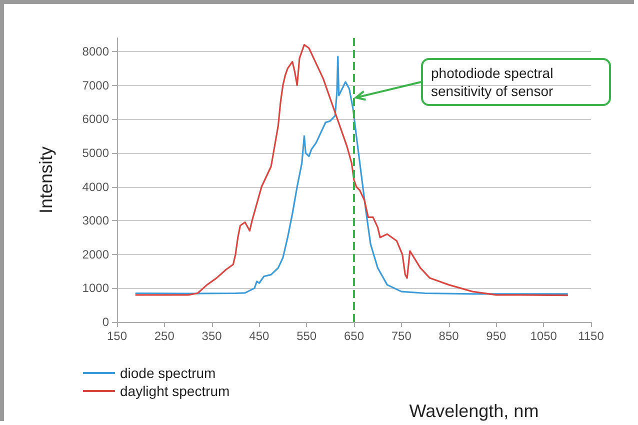 This screenshot has width=638, height=425. What do you see at coordinates (591, 336) in the screenshot?
I see `x-tick-label: 1150` at bounding box center [591, 336].